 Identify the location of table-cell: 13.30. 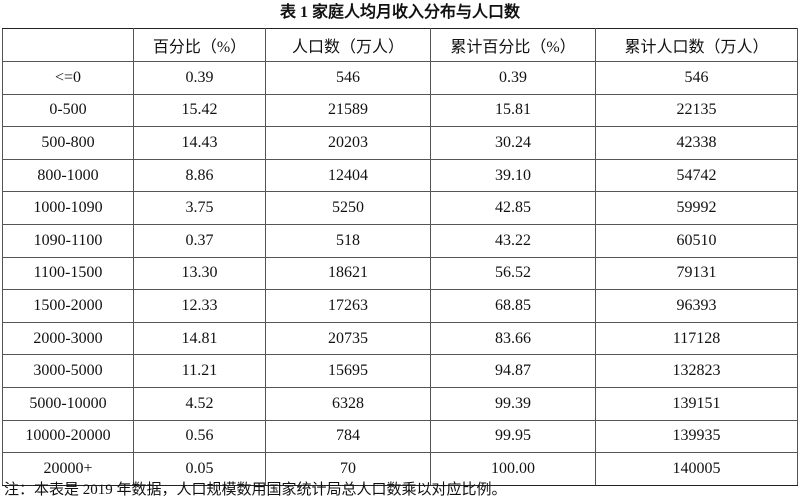
(199, 273).